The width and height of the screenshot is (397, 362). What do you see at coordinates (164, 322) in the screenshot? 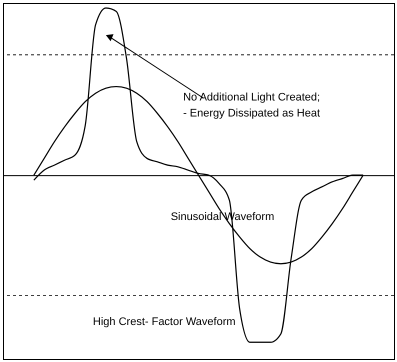
I see `series-label: High Crest- Factor Waveform` at bounding box center [164, 322].